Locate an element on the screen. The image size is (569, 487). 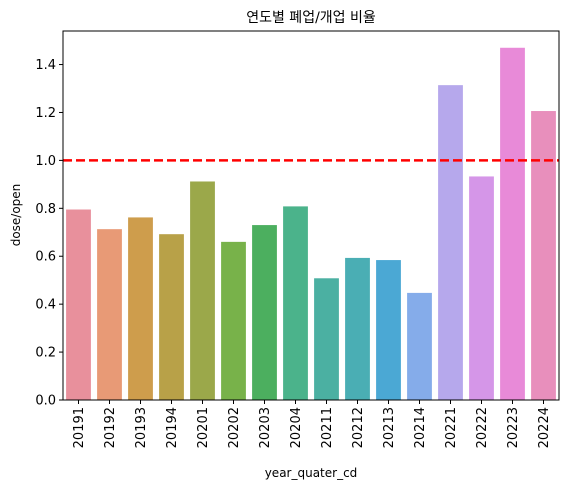
y-tick-label: 1.0 is located at coordinates (45, 161).